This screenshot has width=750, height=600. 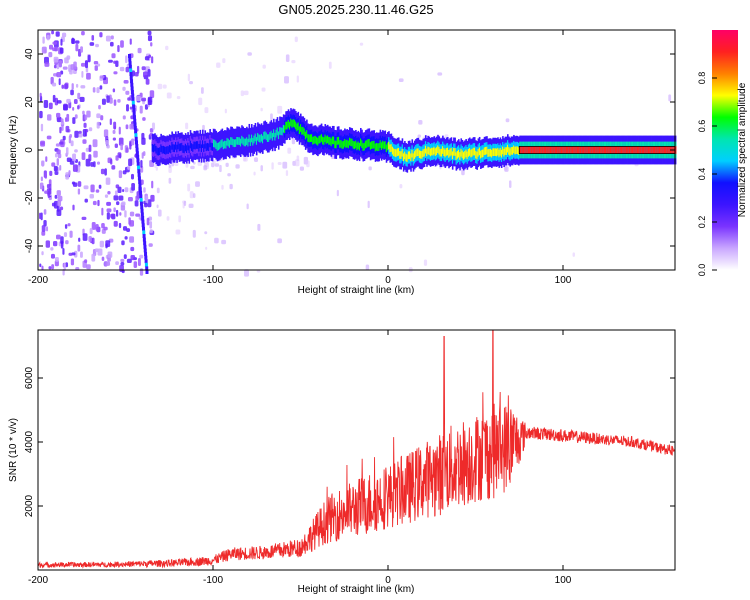 I want to click on spectrogram-y-tick-label: 20, so click(x=29, y=102).